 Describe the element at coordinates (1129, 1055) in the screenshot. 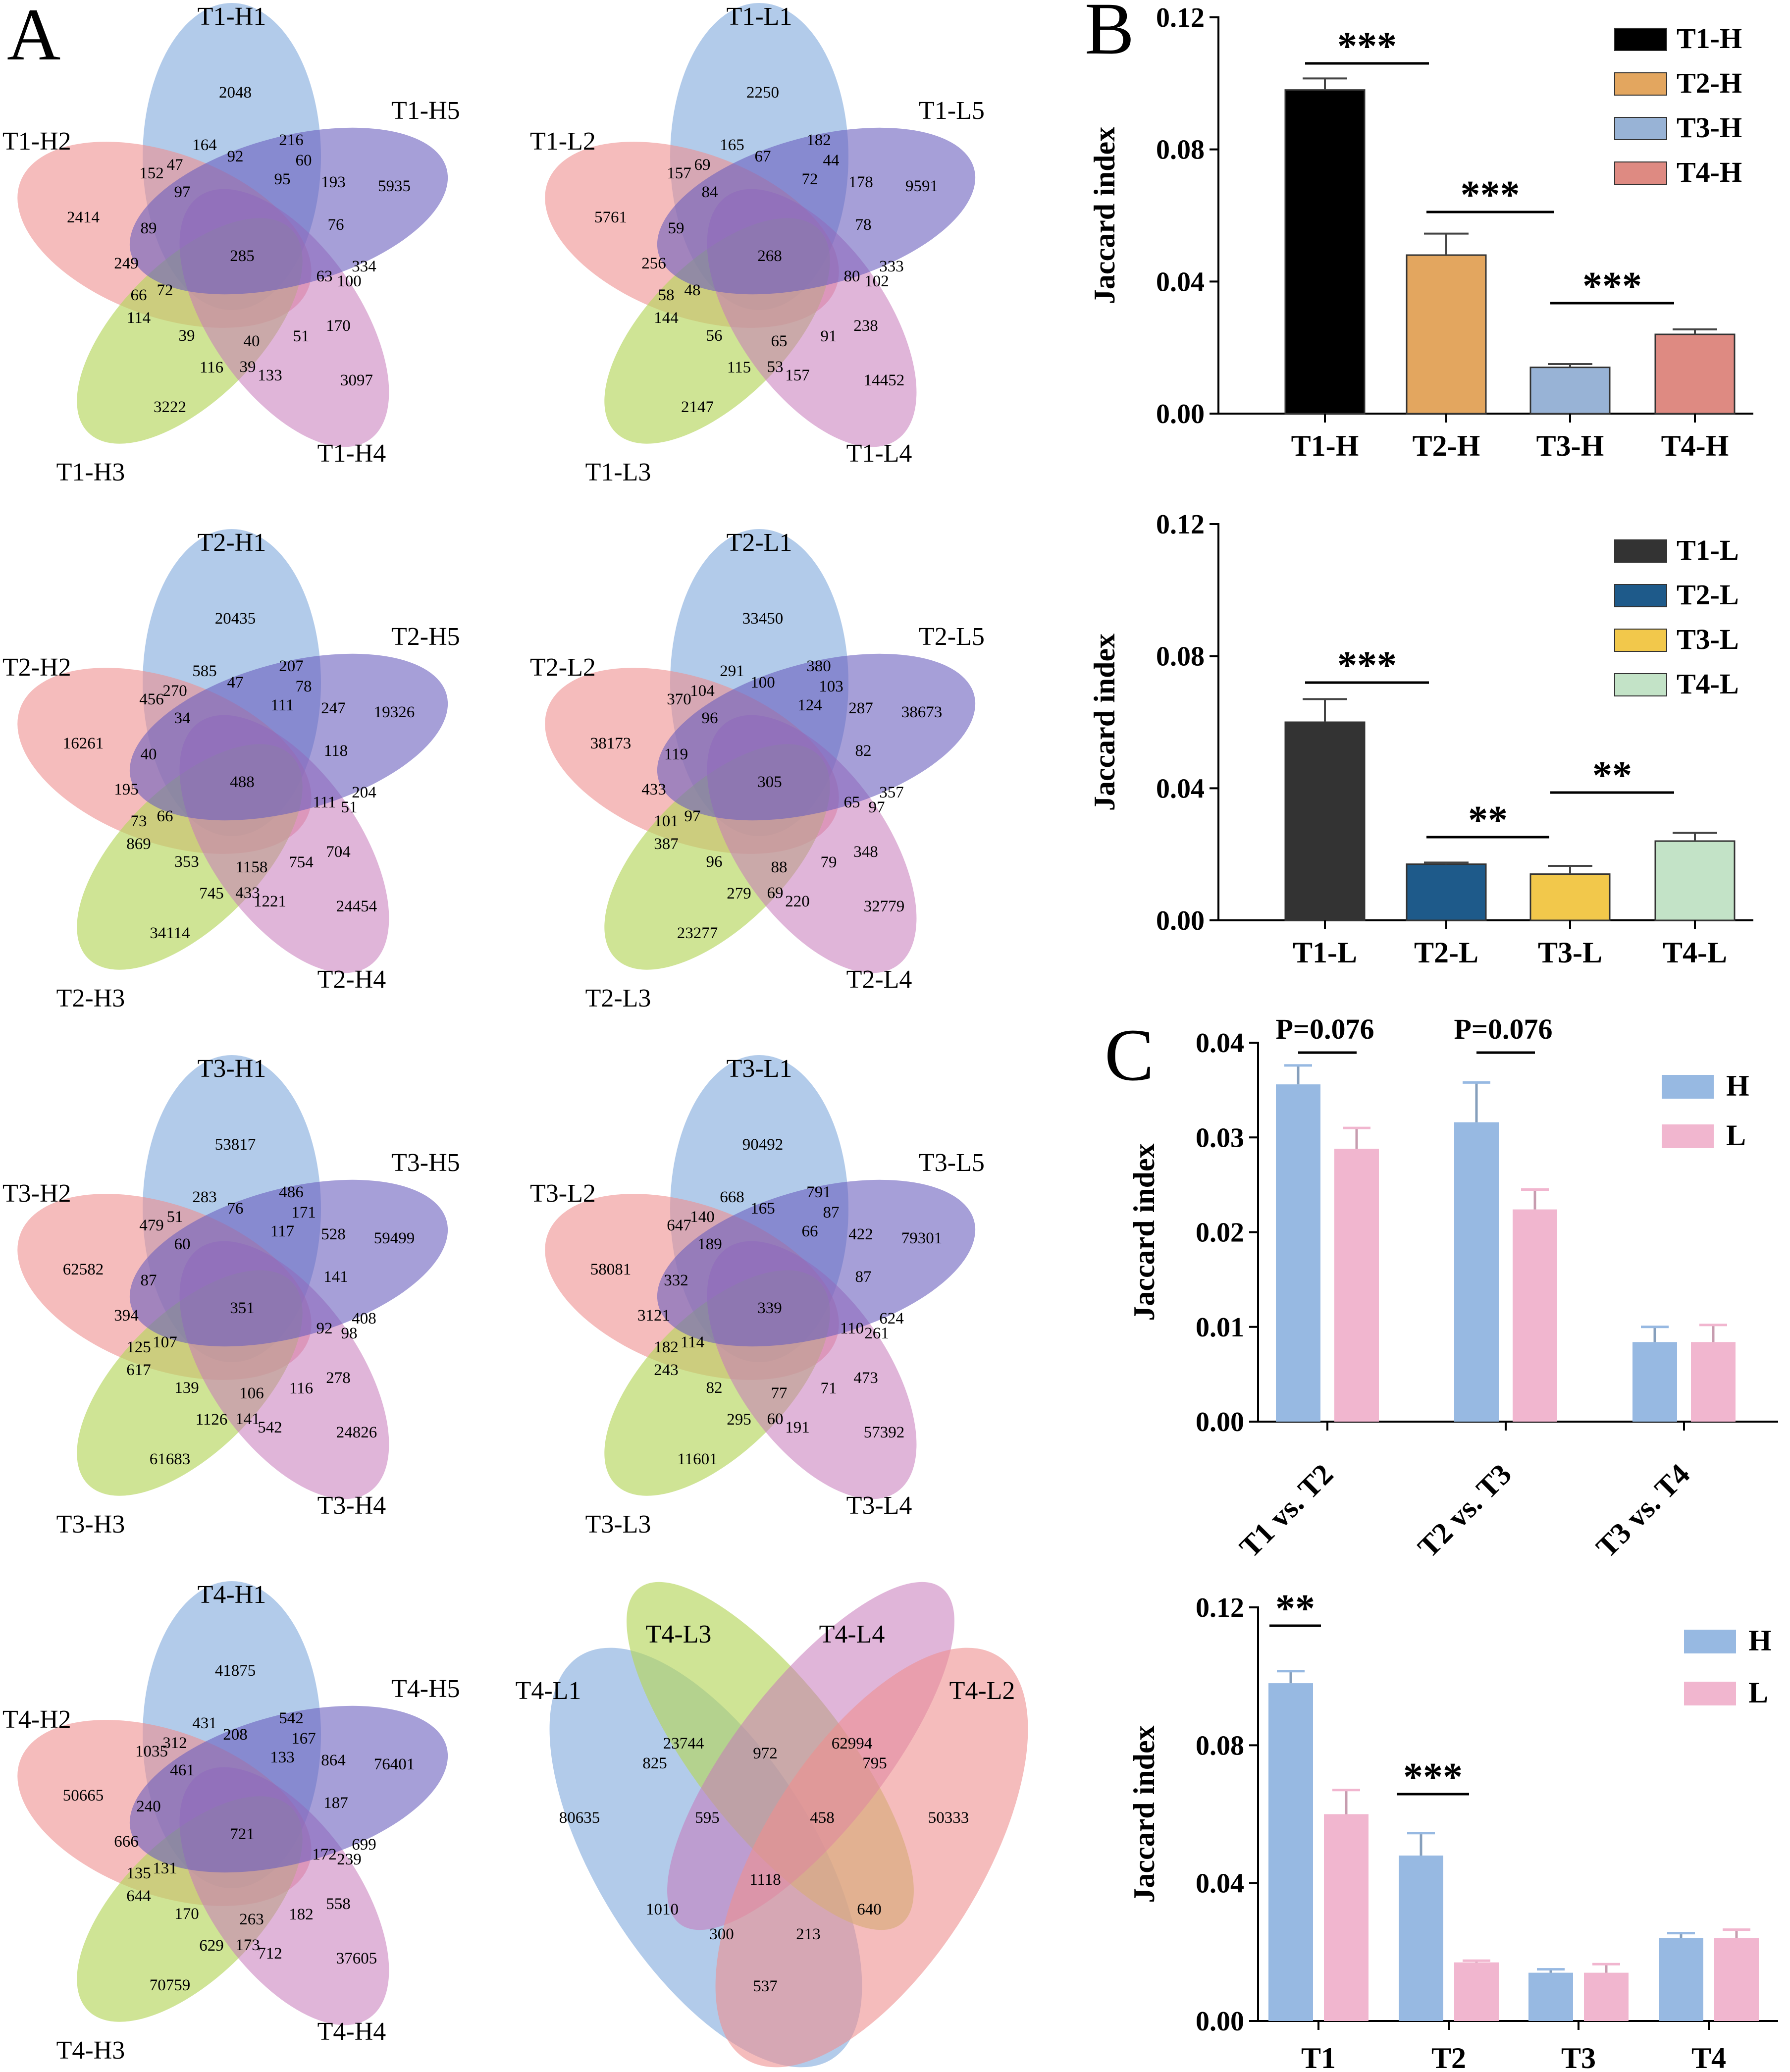

I see `panel-label-c: C` at that location.